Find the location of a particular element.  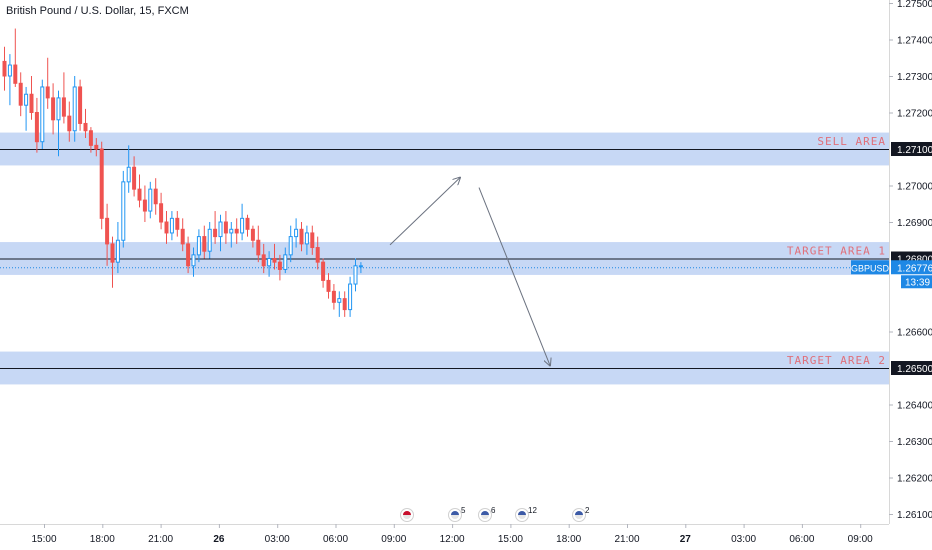

time-tick-label: 09:00 is located at coordinates (860, 539).